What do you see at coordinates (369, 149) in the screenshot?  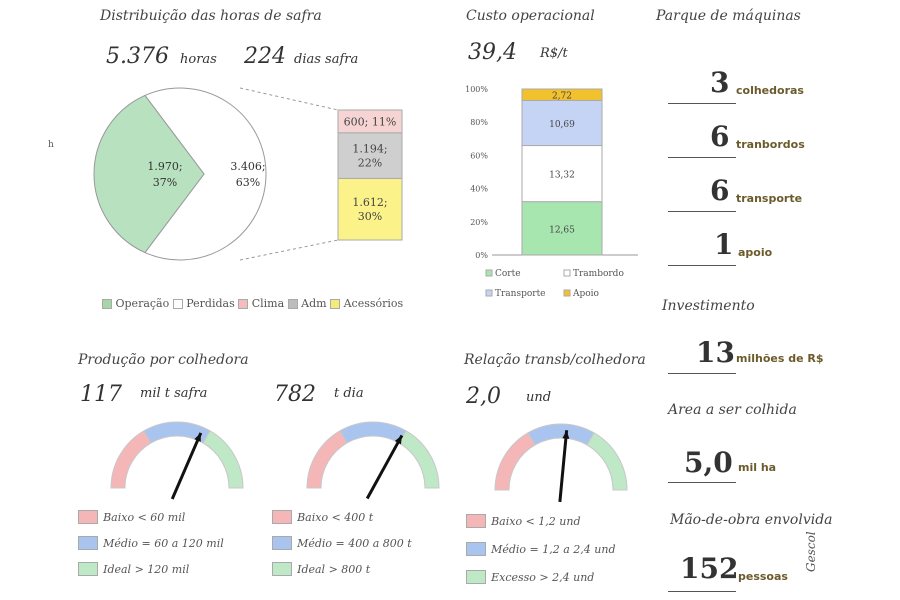 I see `breakdown-label-1: 1.194;` at bounding box center [369, 149].